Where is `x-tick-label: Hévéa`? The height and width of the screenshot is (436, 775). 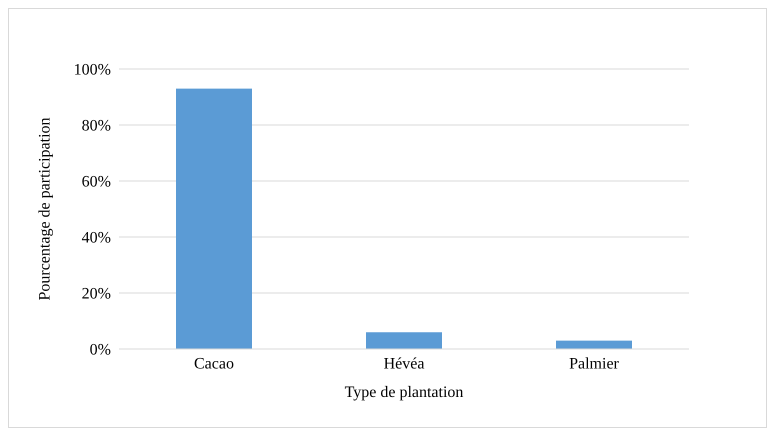 x-tick-label: Hévéa is located at coordinates (404, 363).